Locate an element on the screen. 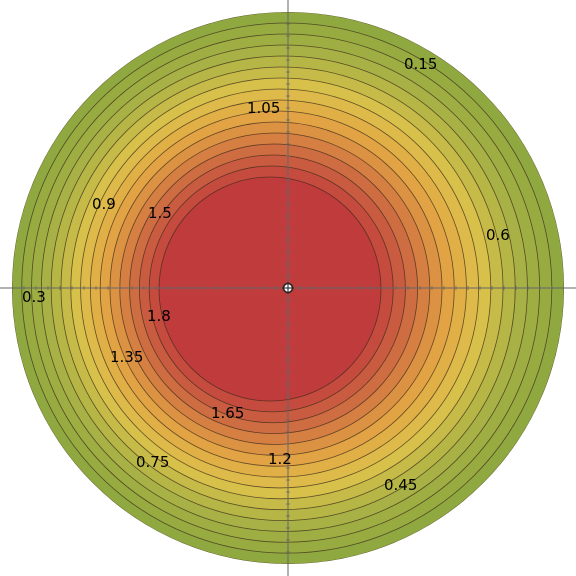  contour-label-0.9: 0.9 is located at coordinates (104, 204).